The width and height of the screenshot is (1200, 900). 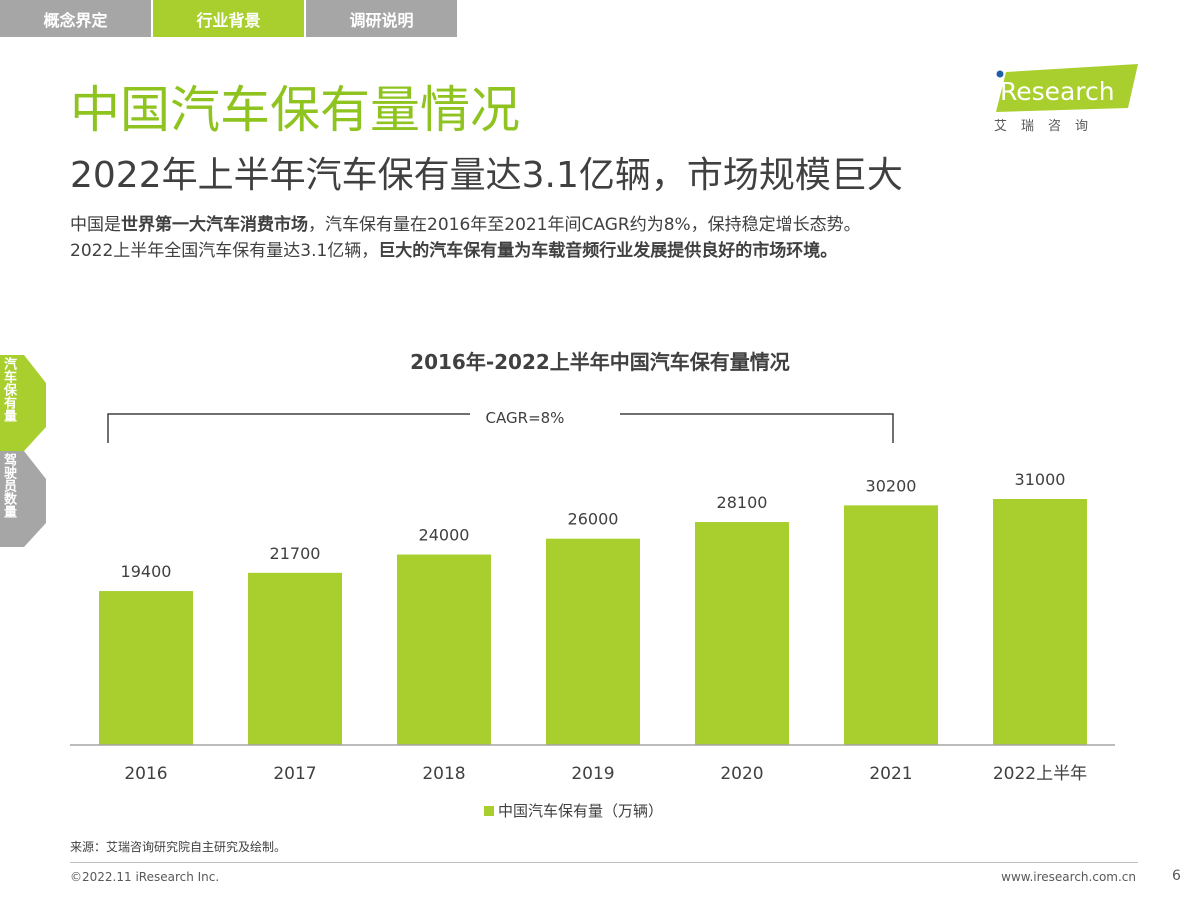 What do you see at coordinates (600, 362) in the screenshot?
I see `chart-title: 2016年-2022上半年中国汽车保有量情况` at bounding box center [600, 362].